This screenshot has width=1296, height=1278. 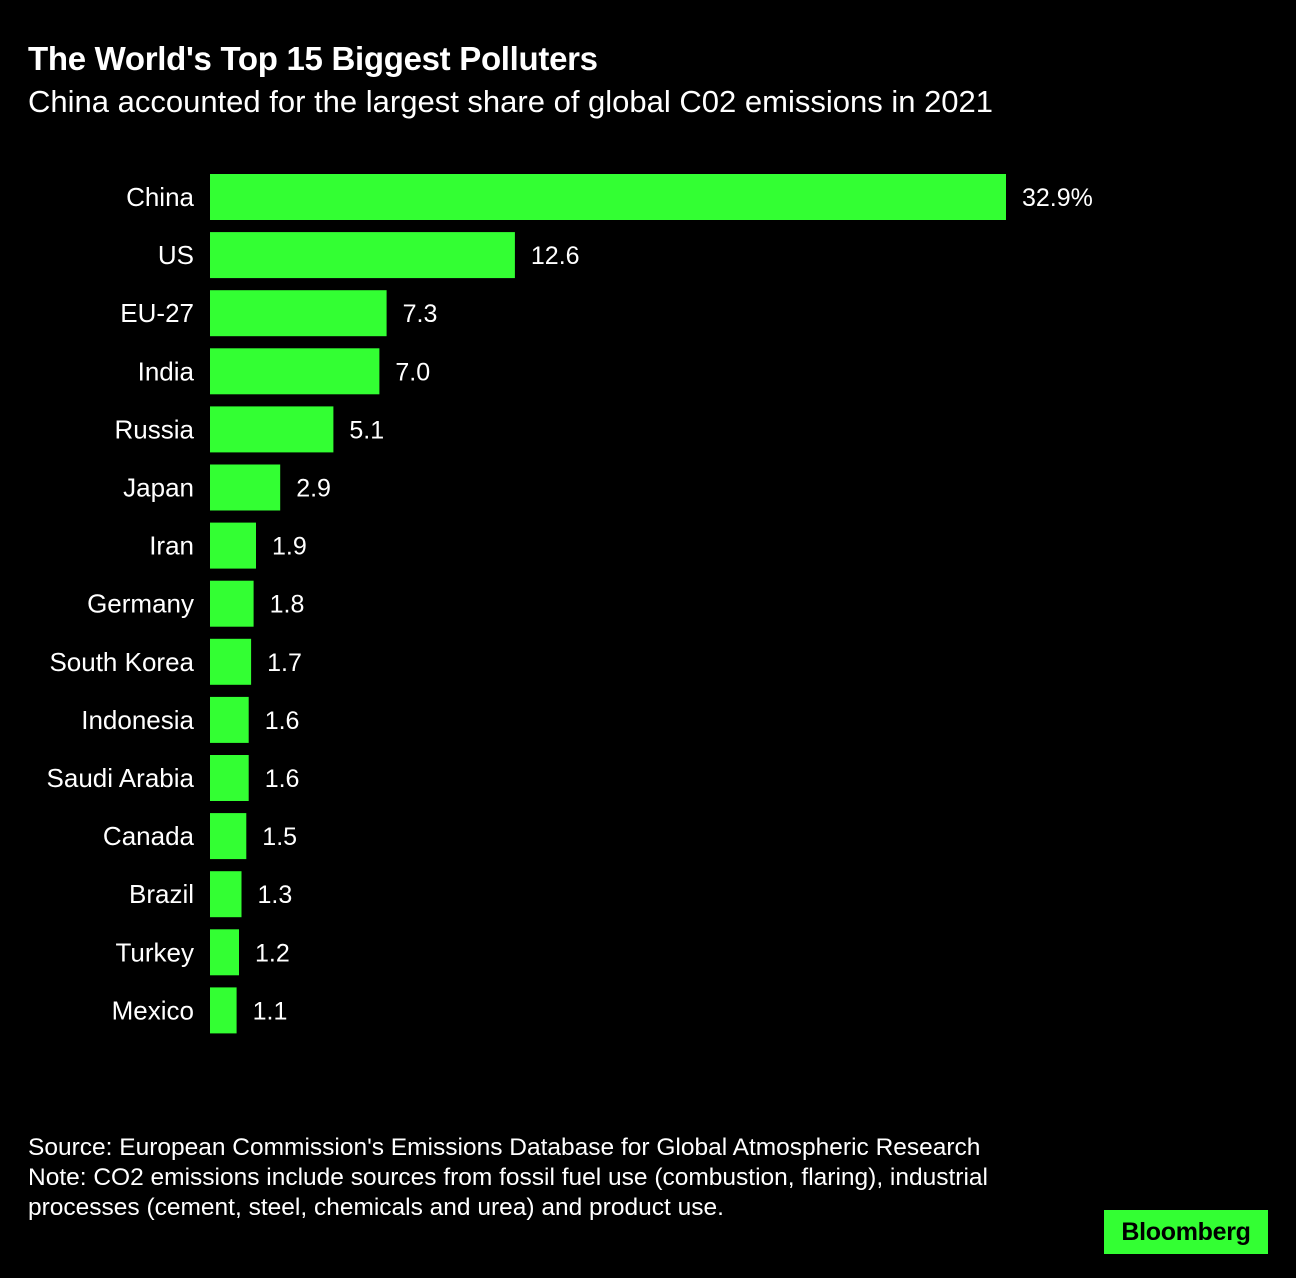 I want to click on category-label: Turkey, so click(x=155, y=952).